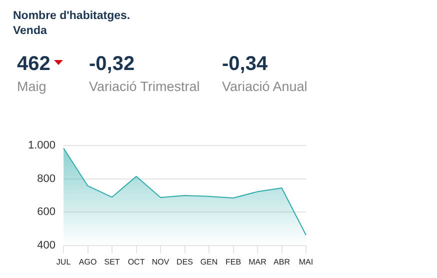 The height and width of the screenshot is (278, 437). What do you see at coordinates (46, 245) in the screenshot?
I see `y-tick-label: 400` at bounding box center [46, 245].